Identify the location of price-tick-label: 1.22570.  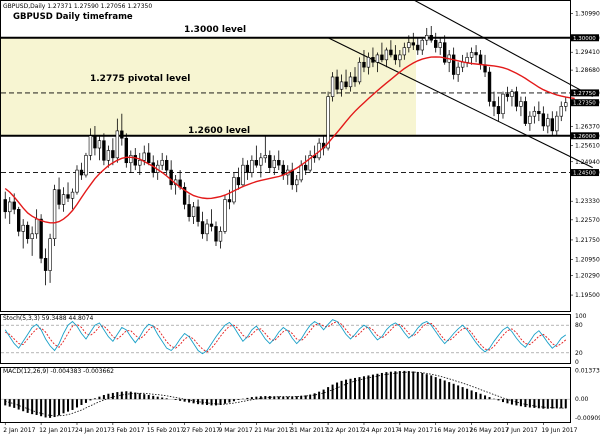
(587, 220).